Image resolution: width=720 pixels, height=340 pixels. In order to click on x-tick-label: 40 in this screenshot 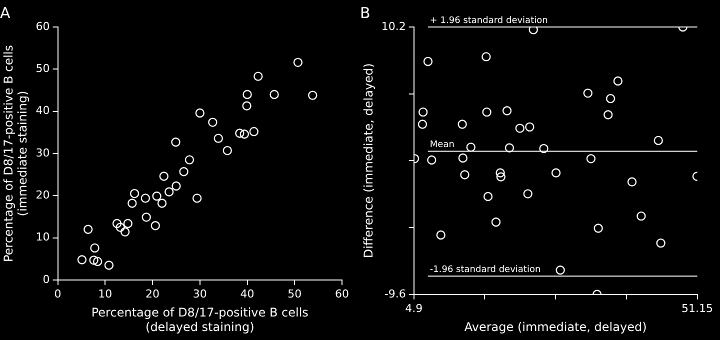, I will do `click(247, 293)`.